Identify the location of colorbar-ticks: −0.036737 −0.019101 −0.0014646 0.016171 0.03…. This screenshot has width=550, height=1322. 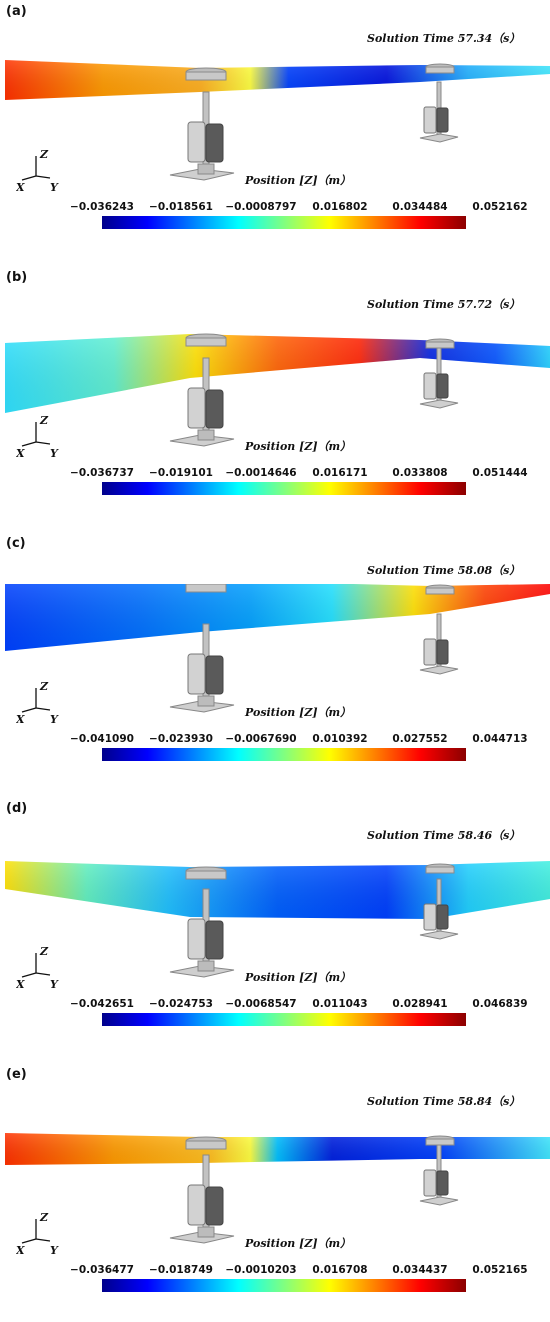
(299, 474).